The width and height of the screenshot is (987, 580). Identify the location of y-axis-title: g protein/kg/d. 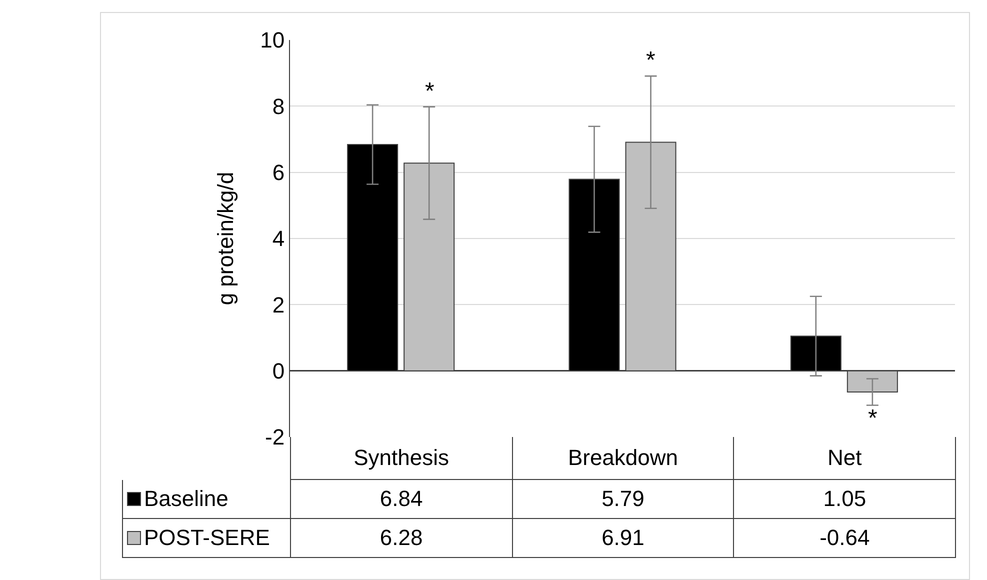
(225, 239).